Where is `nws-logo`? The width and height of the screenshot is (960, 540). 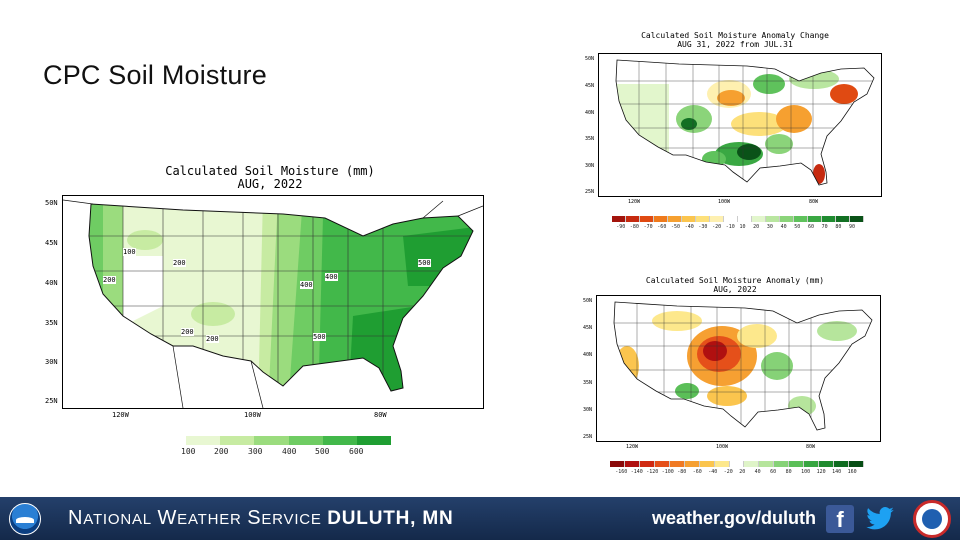
nws-logo is located at coordinates (932, 519).